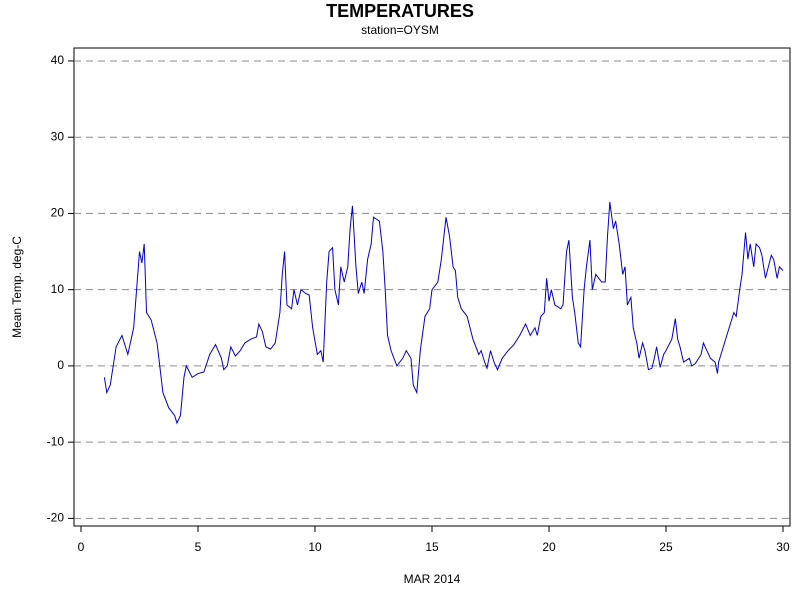 This screenshot has width=800, height=600. Describe the element at coordinates (198, 547) in the screenshot. I see `x-tick-label: 5` at that location.